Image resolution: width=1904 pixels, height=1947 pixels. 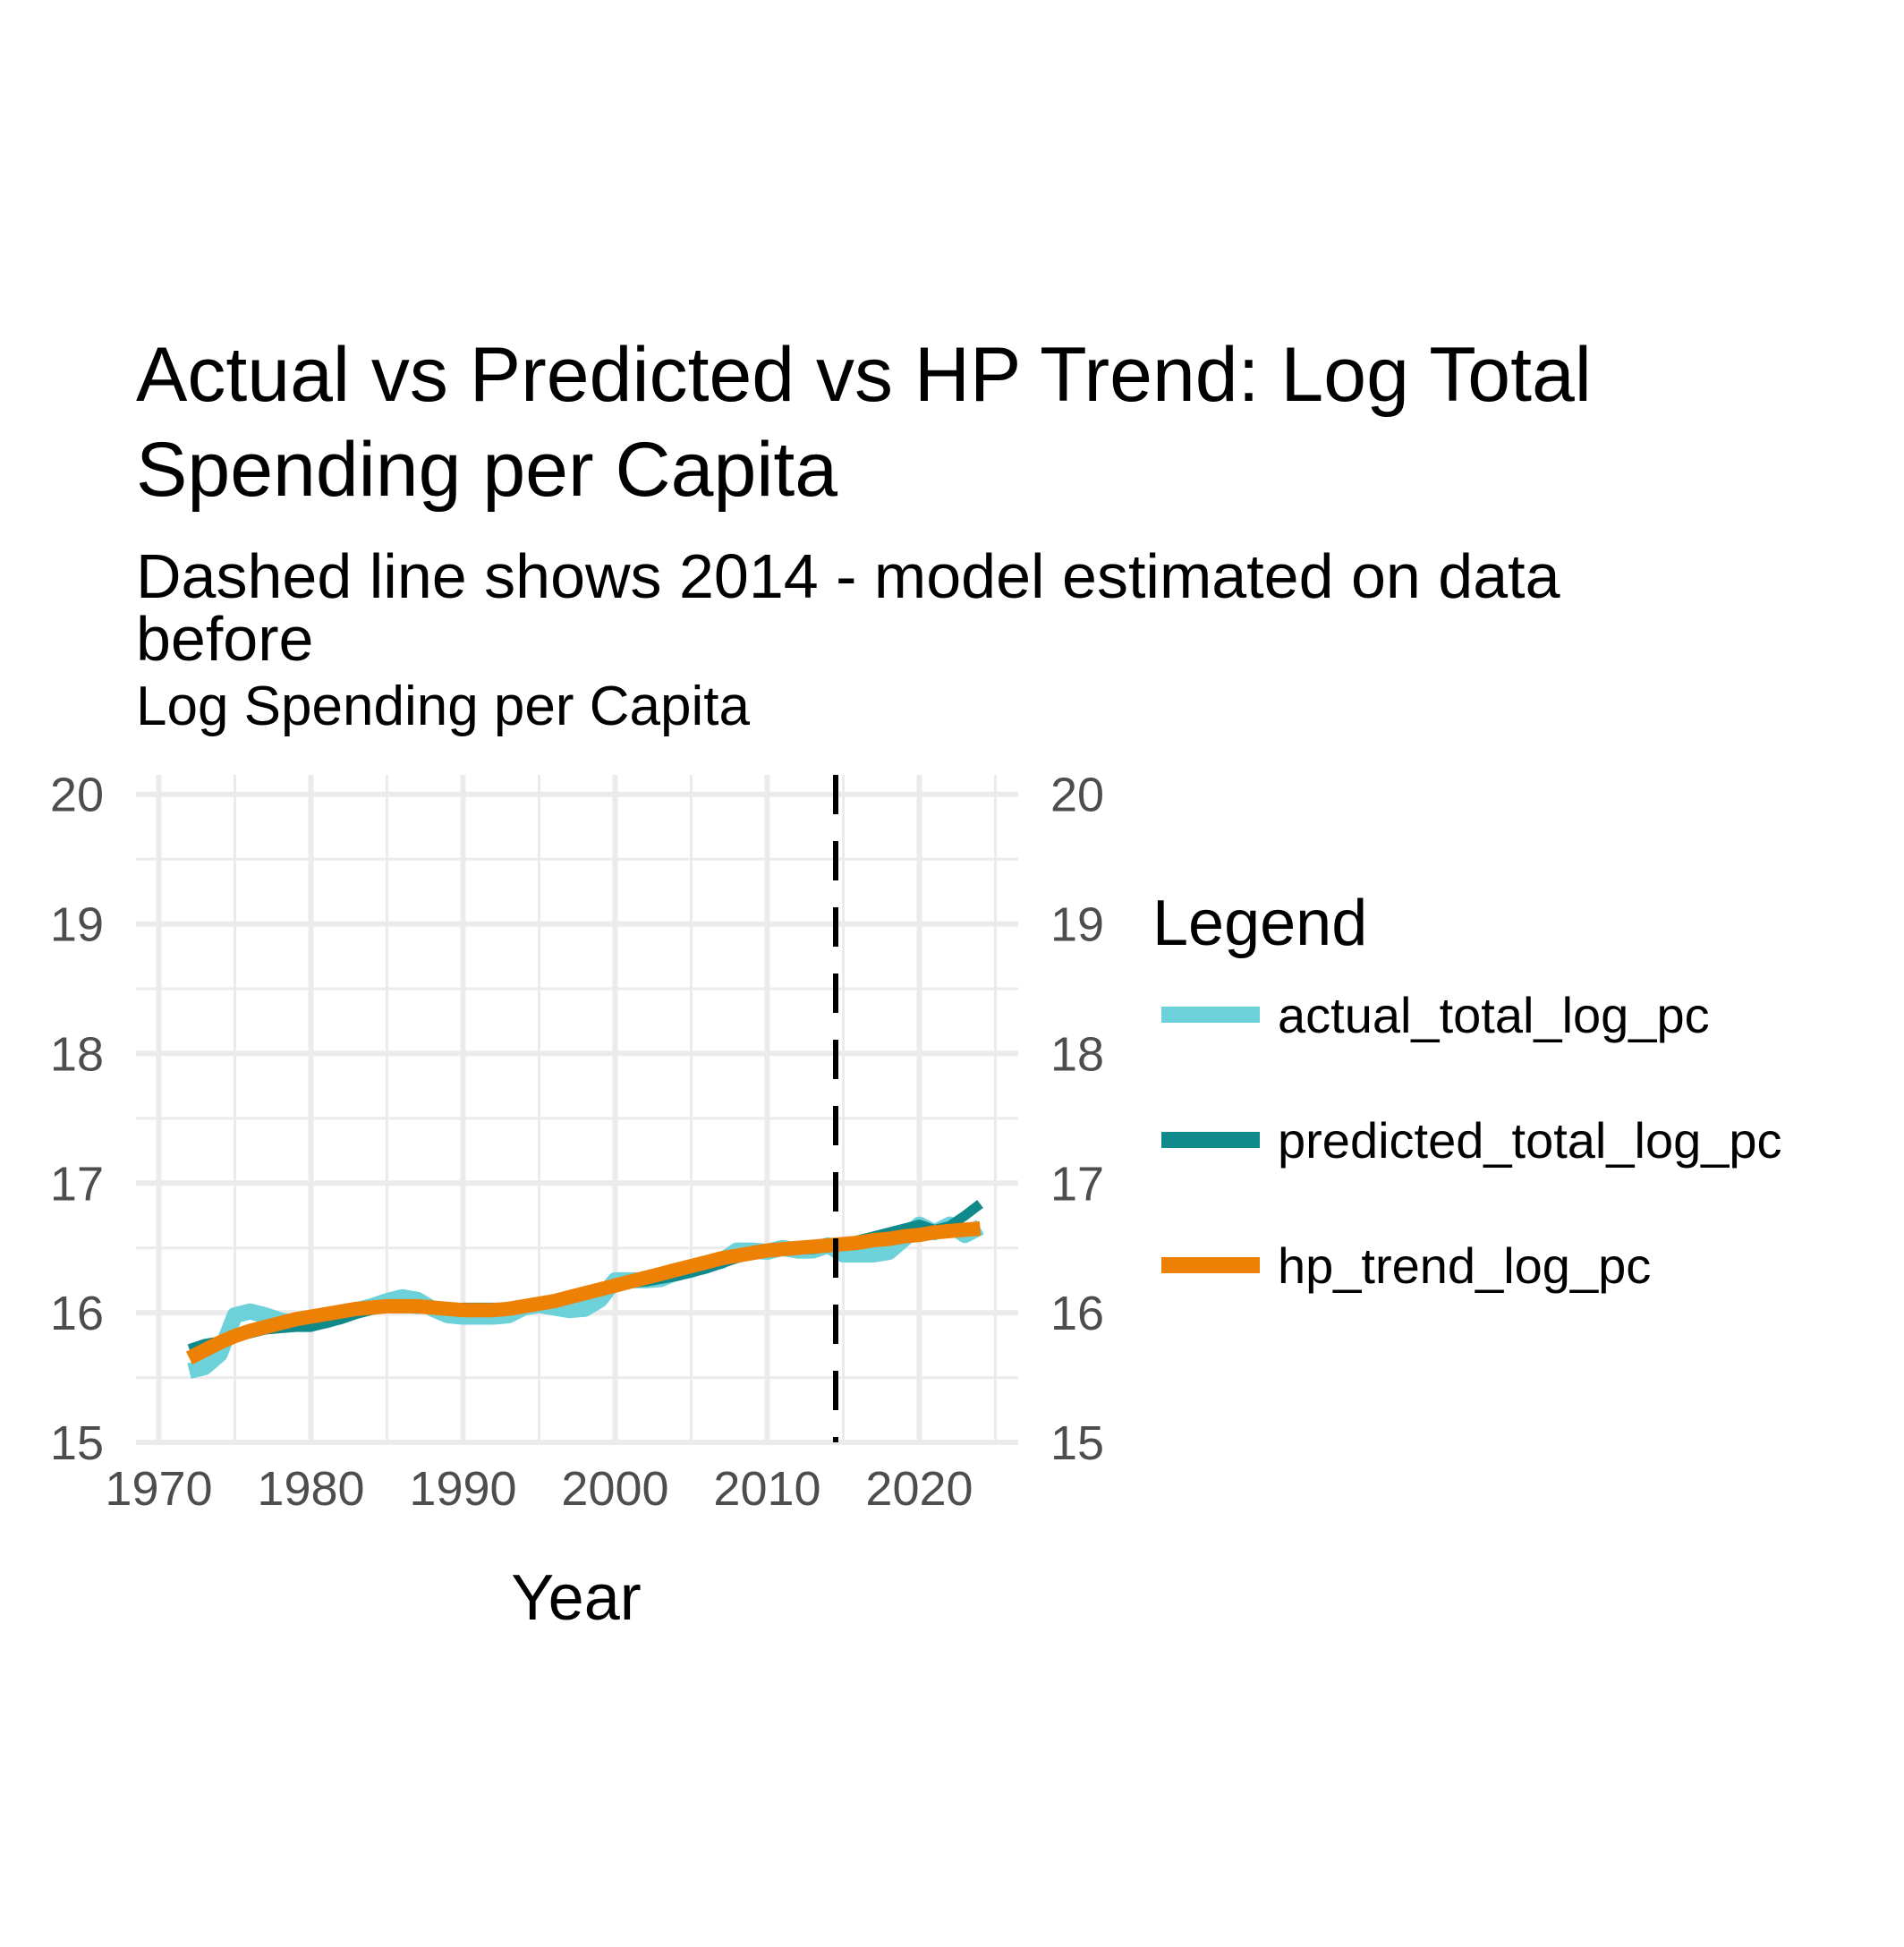 What do you see at coordinates (1077, 1313) in the screenshot?
I see `y-tick-label-right: 16` at bounding box center [1077, 1313].